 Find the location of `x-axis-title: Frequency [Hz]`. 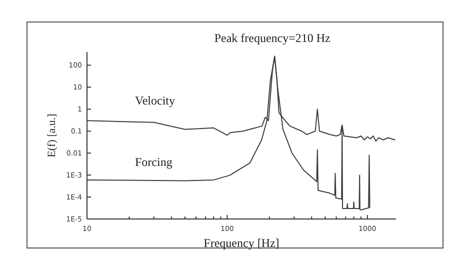

x-axis-title: Frequency [Hz] is located at coordinates (242, 243).